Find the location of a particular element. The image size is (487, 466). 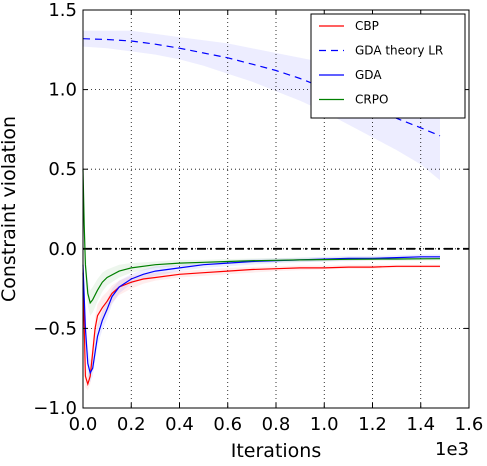

x-tick-label: 1.6 is located at coordinates (469, 424).